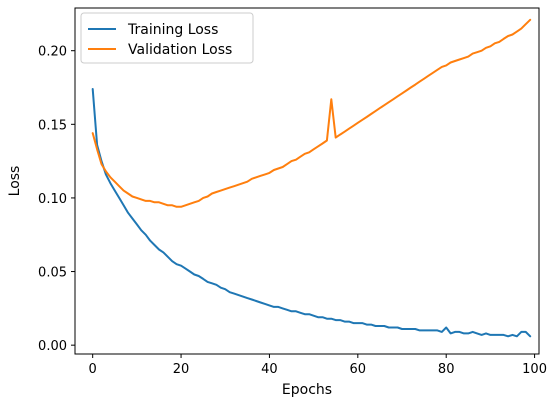 The width and height of the screenshot is (550, 404). Describe the element at coordinates (52, 346) in the screenshot. I see `y-tick-label: 0.00` at that location.